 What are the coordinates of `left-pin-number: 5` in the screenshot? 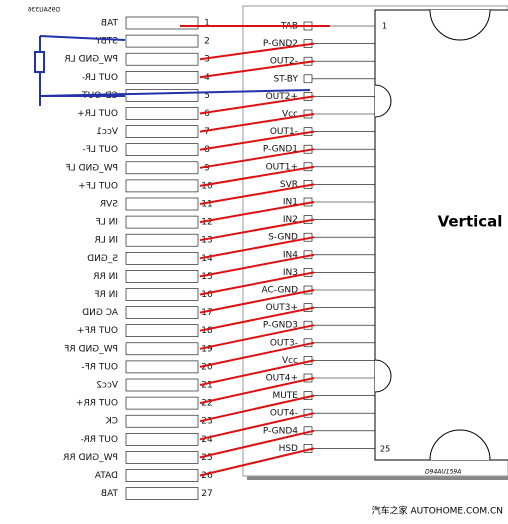 It's located at (207, 96).